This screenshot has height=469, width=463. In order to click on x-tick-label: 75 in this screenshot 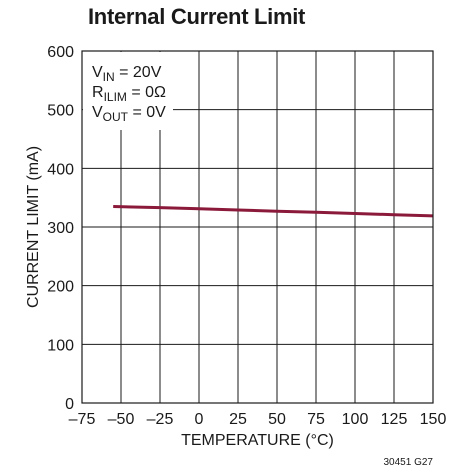, I will do `click(316, 419)`.